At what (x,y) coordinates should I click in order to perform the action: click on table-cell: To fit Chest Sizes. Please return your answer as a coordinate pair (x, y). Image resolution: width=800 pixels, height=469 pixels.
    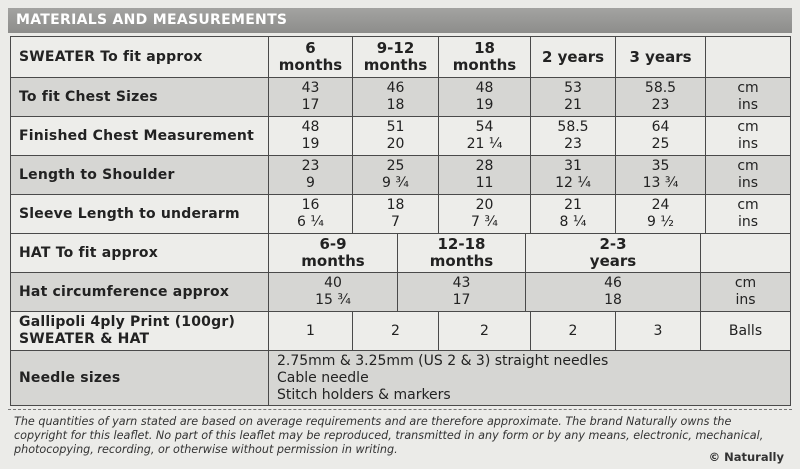
    Looking at the image, I should click on (139, 97).